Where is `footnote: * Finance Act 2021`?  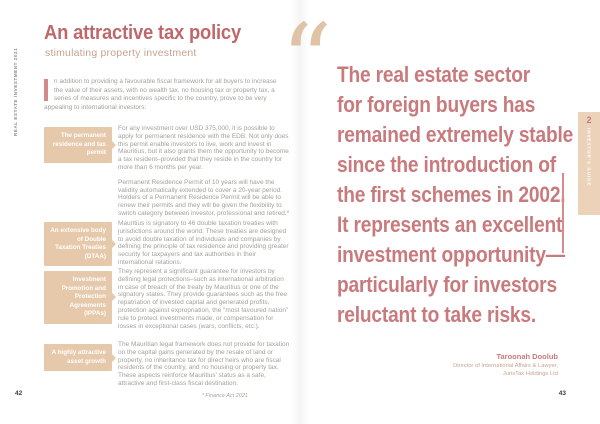 footnote: * Finance Act 2021 is located at coordinates (224, 396).